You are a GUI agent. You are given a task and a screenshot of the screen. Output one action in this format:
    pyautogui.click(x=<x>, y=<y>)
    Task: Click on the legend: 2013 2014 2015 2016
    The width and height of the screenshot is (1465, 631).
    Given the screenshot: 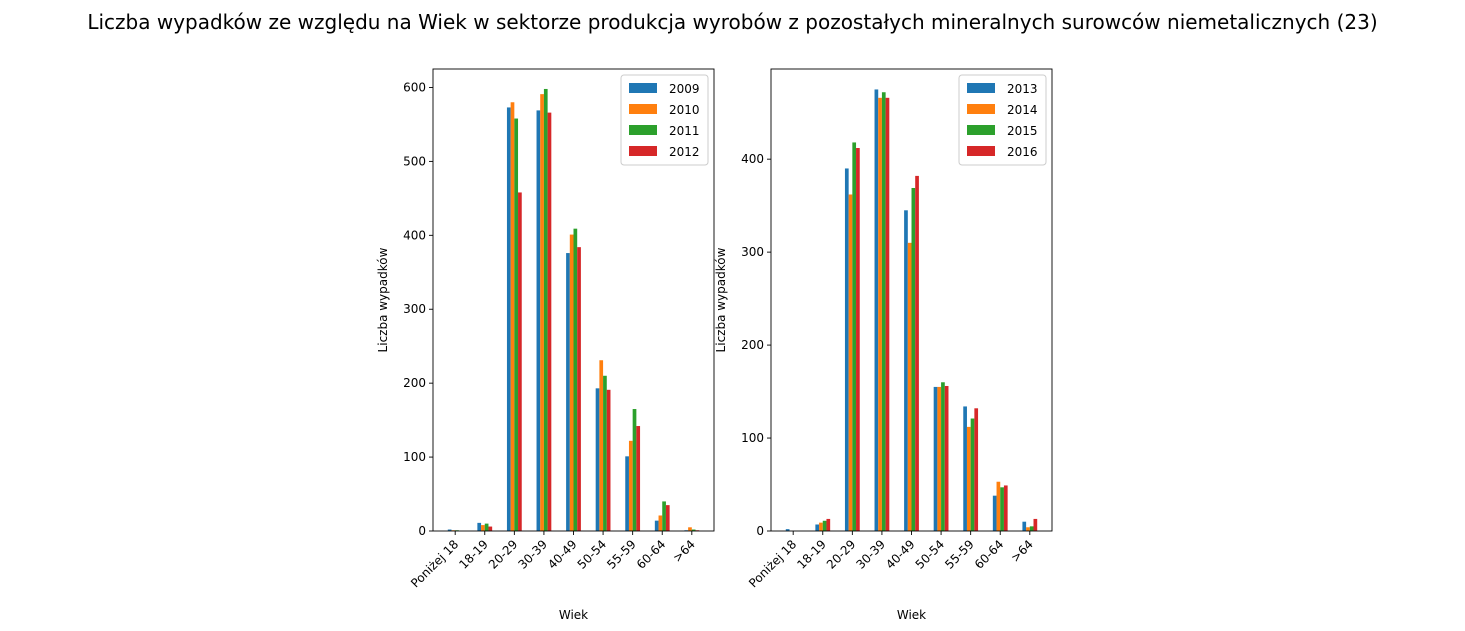 What is the action you would take?
    pyautogui.click(x=1002, y=120)
    